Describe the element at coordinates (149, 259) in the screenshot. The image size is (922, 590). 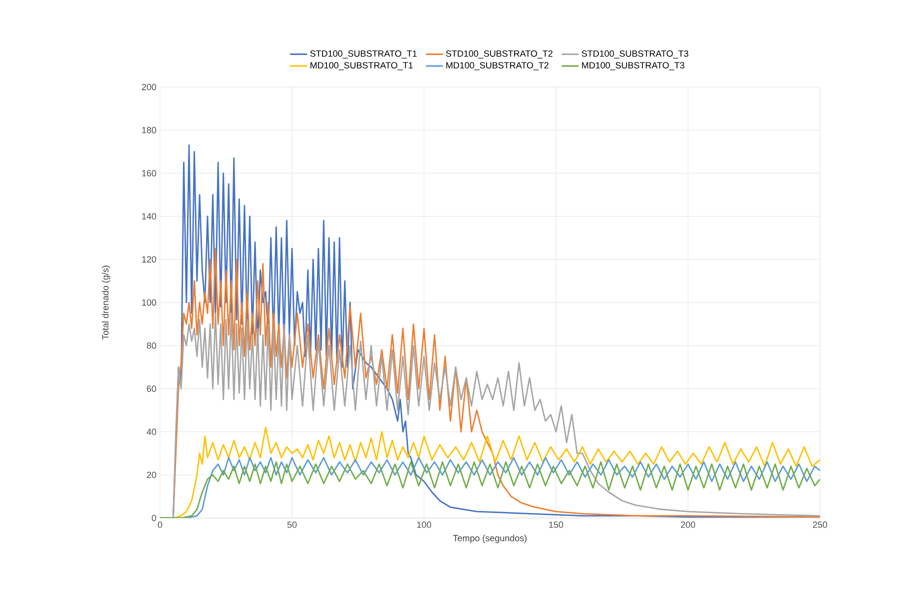
I see `y-tick-label: 120` at that location.